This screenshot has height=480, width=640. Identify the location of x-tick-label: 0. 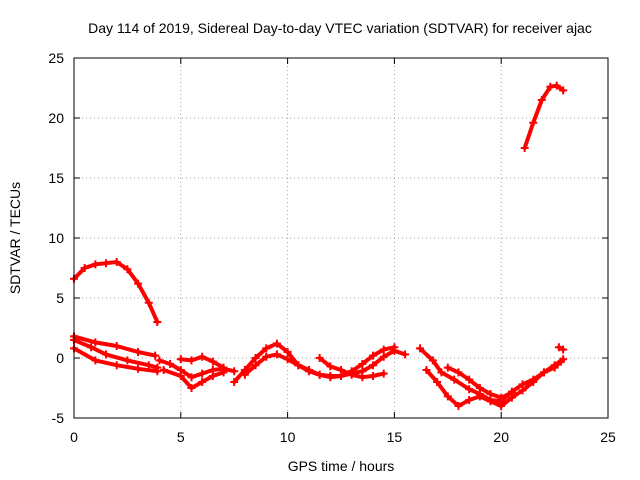
(74, 437).